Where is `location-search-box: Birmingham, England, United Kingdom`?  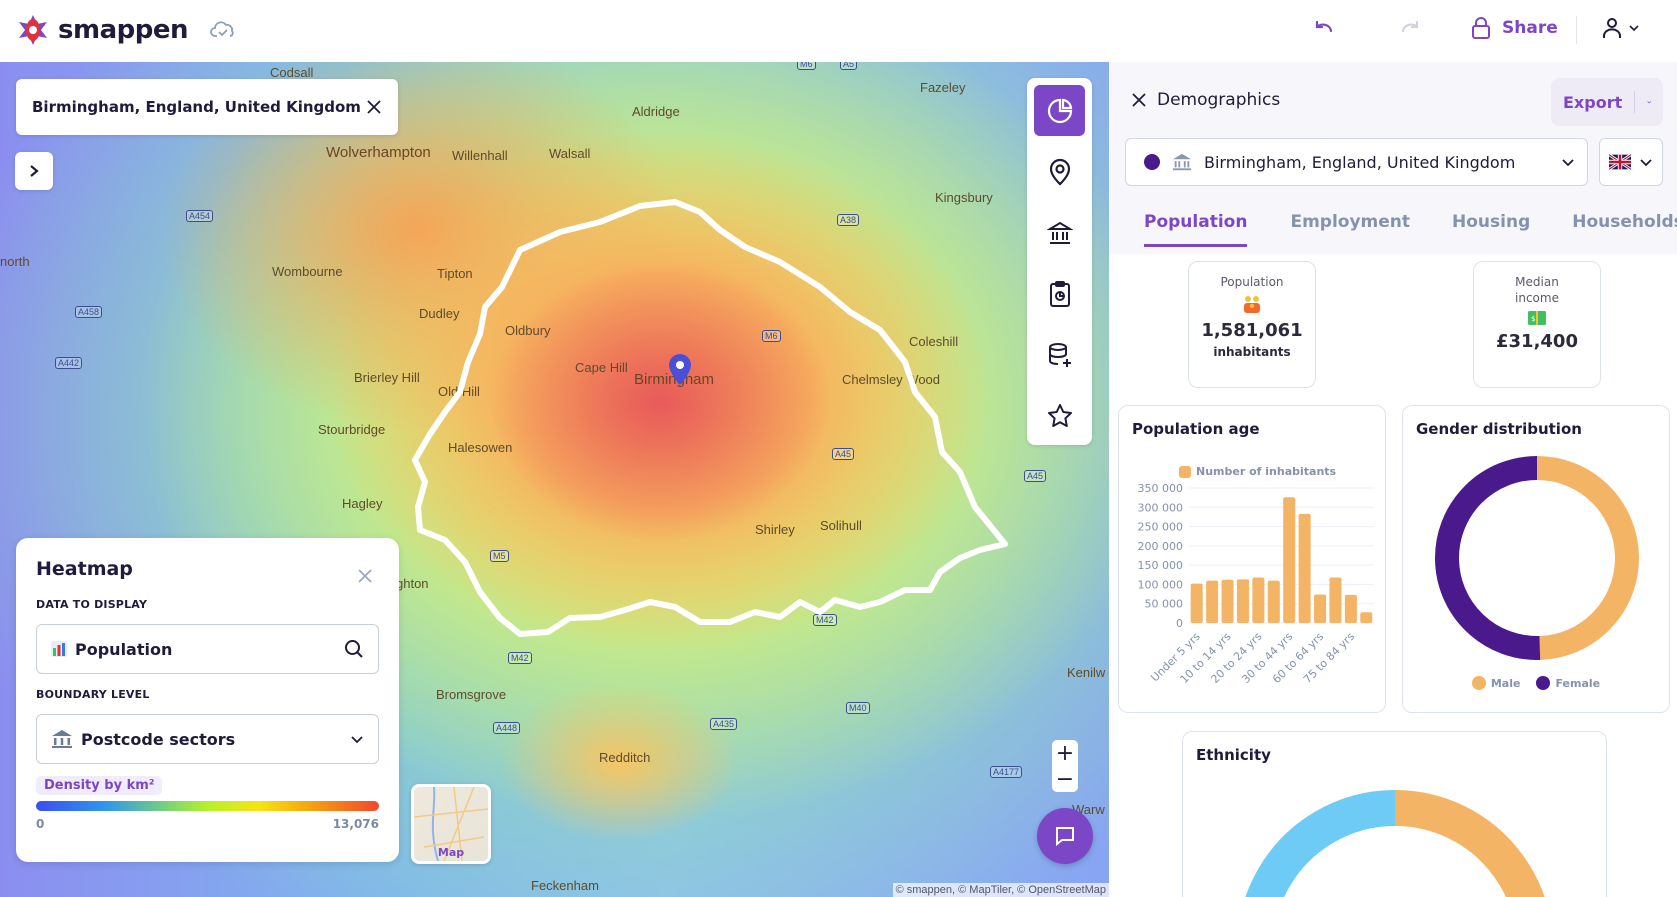
location-search-box: Birmingham, England, United Kingdom is located at coordinates (207, 107).